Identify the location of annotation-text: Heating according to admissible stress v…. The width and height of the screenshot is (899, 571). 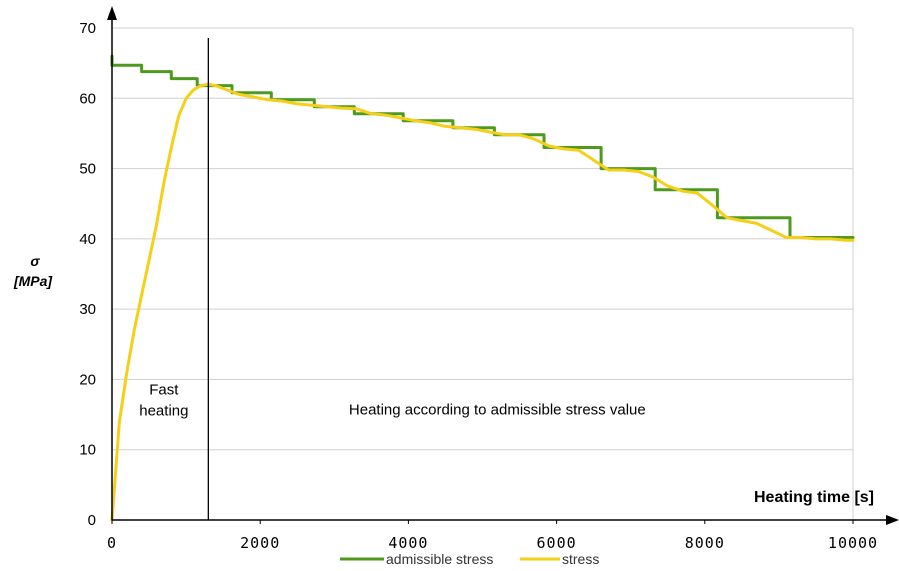
(497, 410).